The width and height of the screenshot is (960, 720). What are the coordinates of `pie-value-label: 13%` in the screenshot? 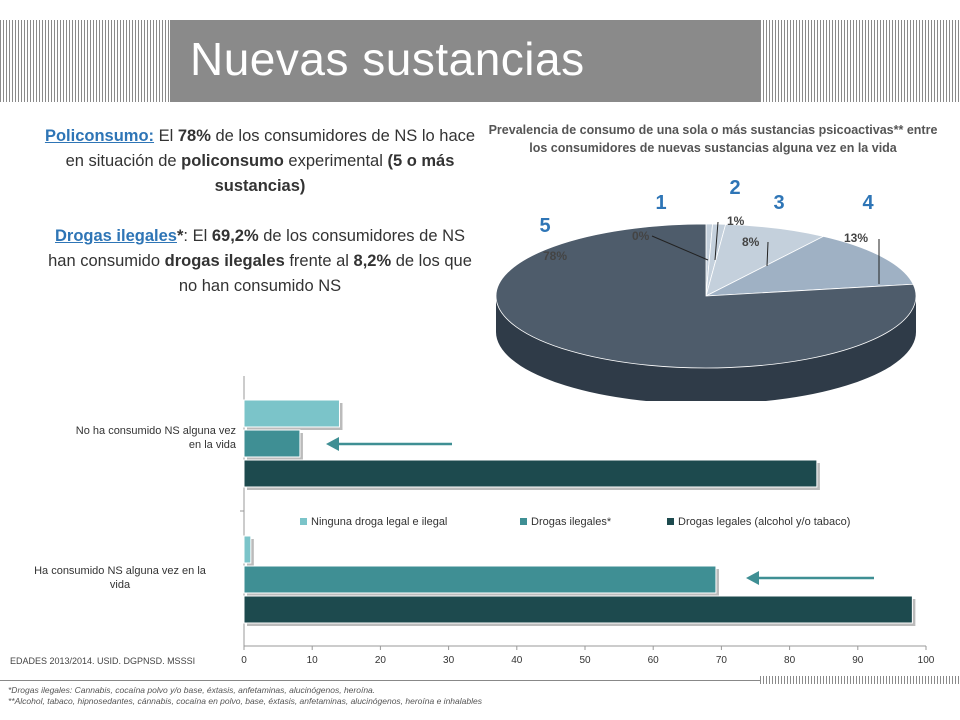 It's located at (856, 238).